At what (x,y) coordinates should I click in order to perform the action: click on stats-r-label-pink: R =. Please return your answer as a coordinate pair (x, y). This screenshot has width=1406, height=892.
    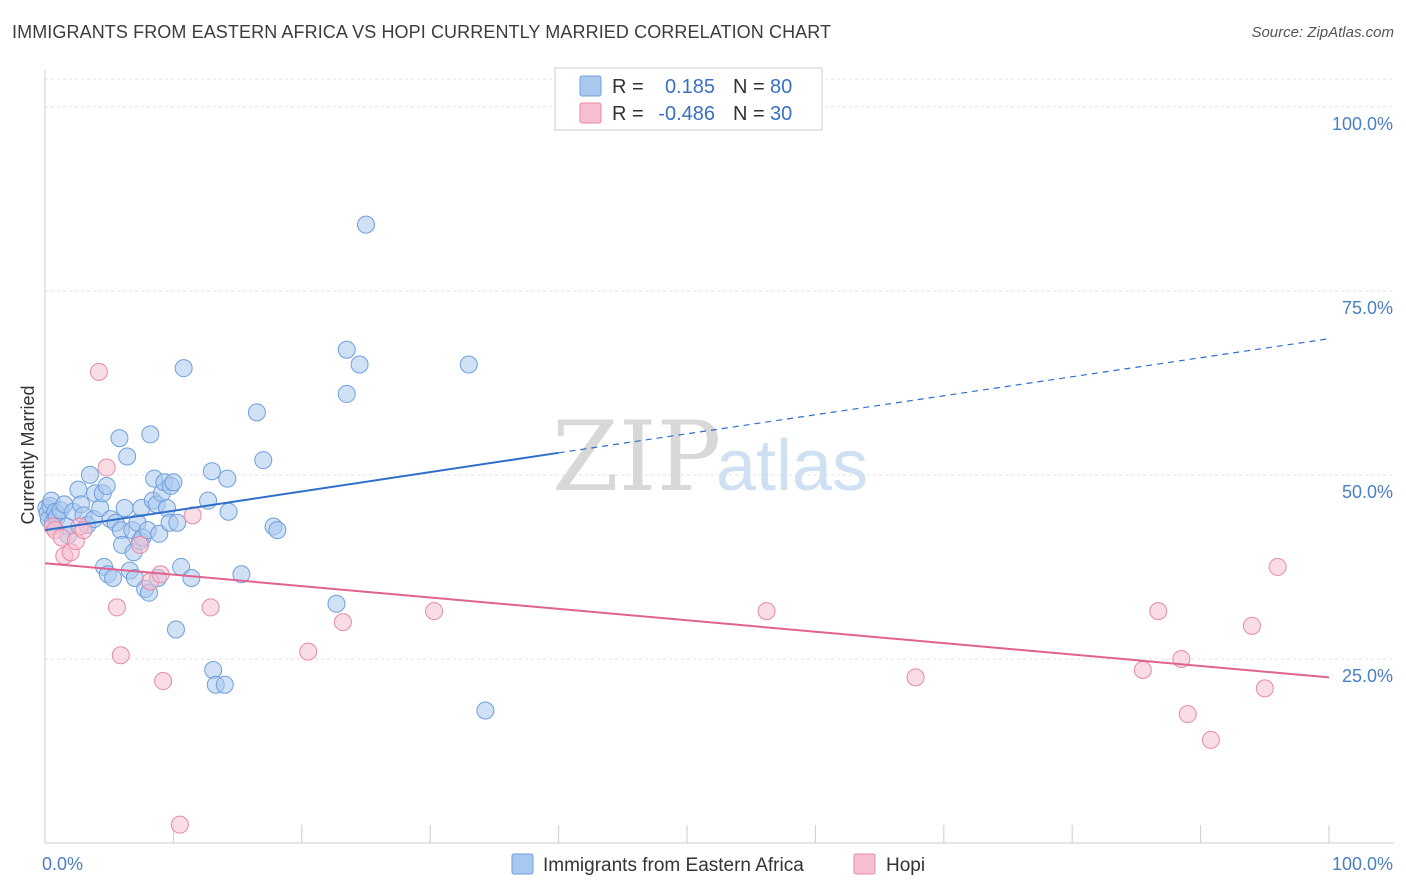
    Looking at the image, I should click on (628, 114).